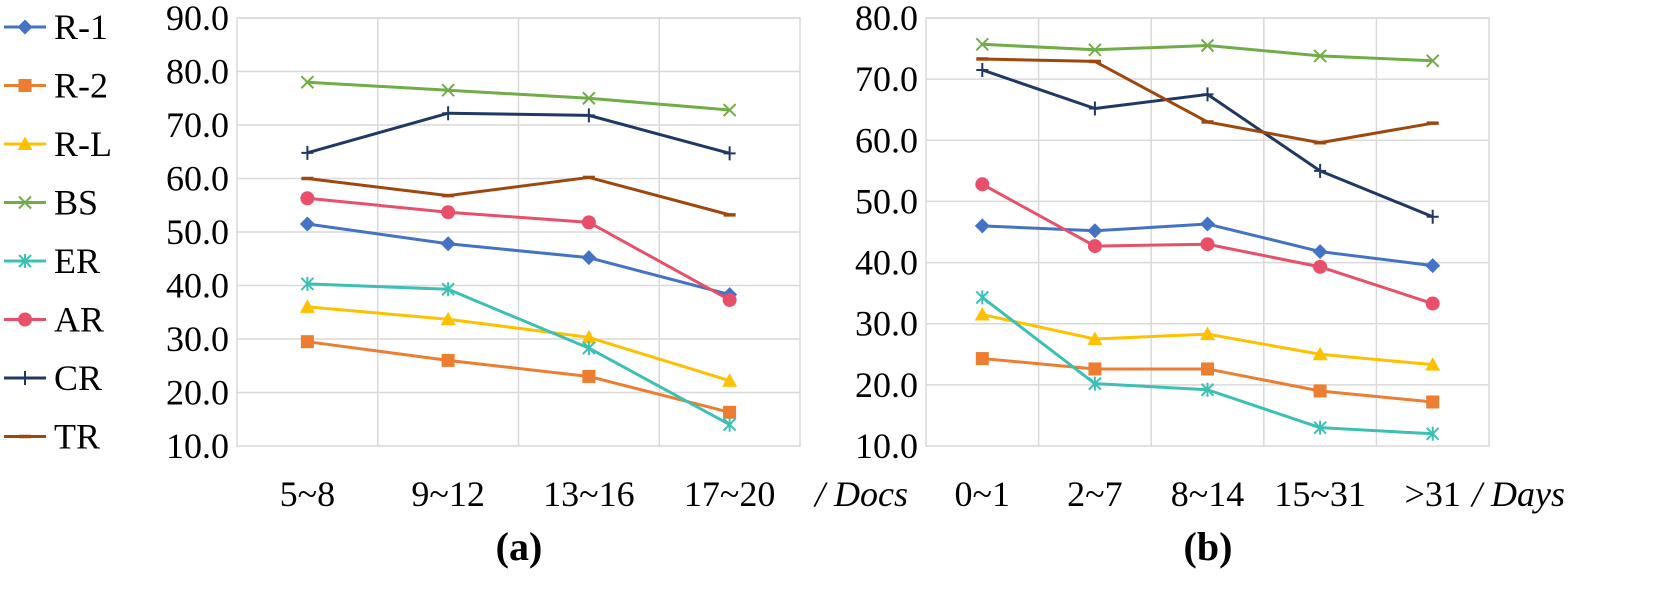 The width and height of the screenshot is (1661, 606). What do you see at coordinates (197, 286) in the screenshot?
I see `a-ytick-40: 40.0` at bounding box center [197, 286].